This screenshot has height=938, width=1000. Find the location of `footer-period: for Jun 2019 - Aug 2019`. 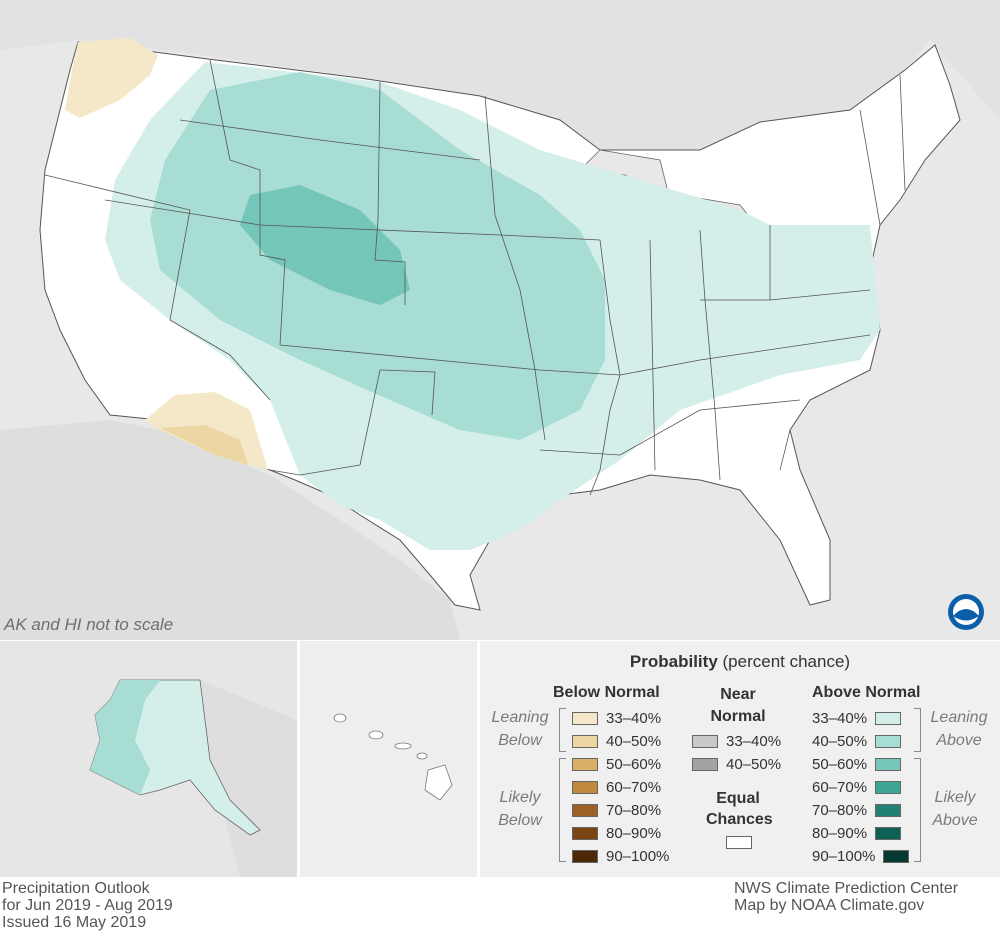

footer-period: for Jun 2019 - Aug 2019 is located at coordinates (87, 905).